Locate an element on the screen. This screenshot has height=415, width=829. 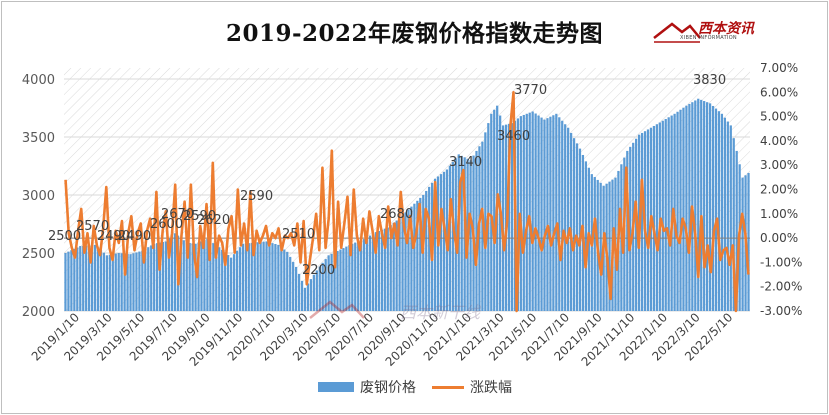
watermark-text: 西本新干线 is located at coordinates (441, 312).